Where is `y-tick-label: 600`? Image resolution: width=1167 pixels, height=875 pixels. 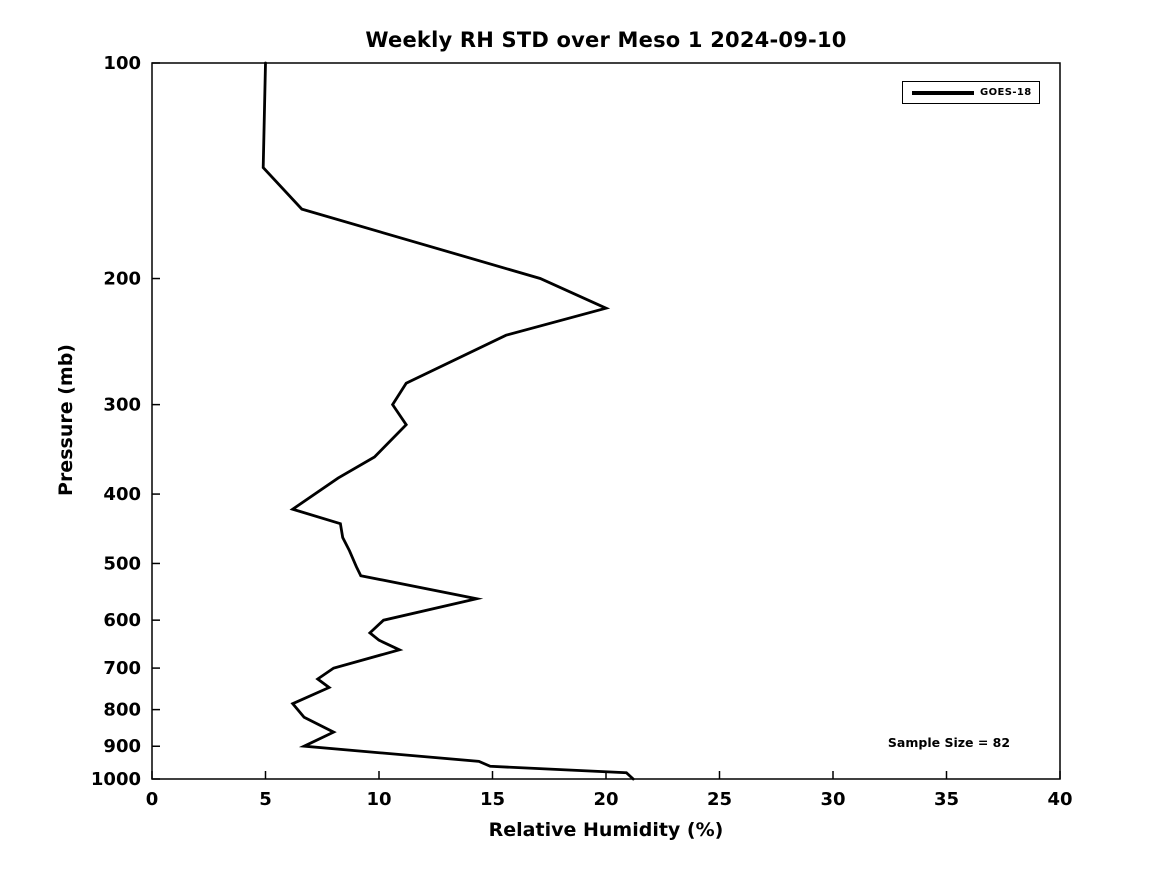
y-tick-label: 600 is located at coordinates (122, 620).